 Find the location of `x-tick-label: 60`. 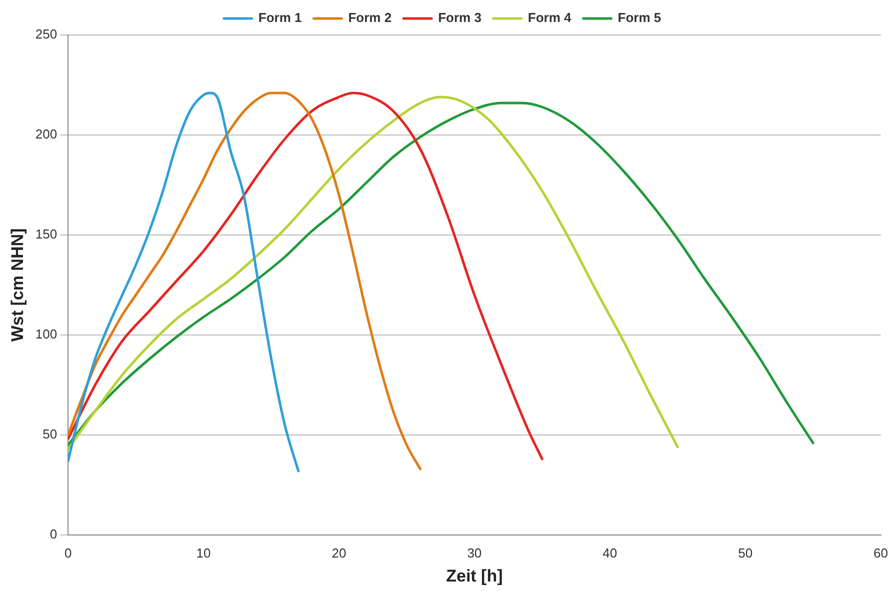

x-tick-label: 60 is located at coordinates (881, 552).